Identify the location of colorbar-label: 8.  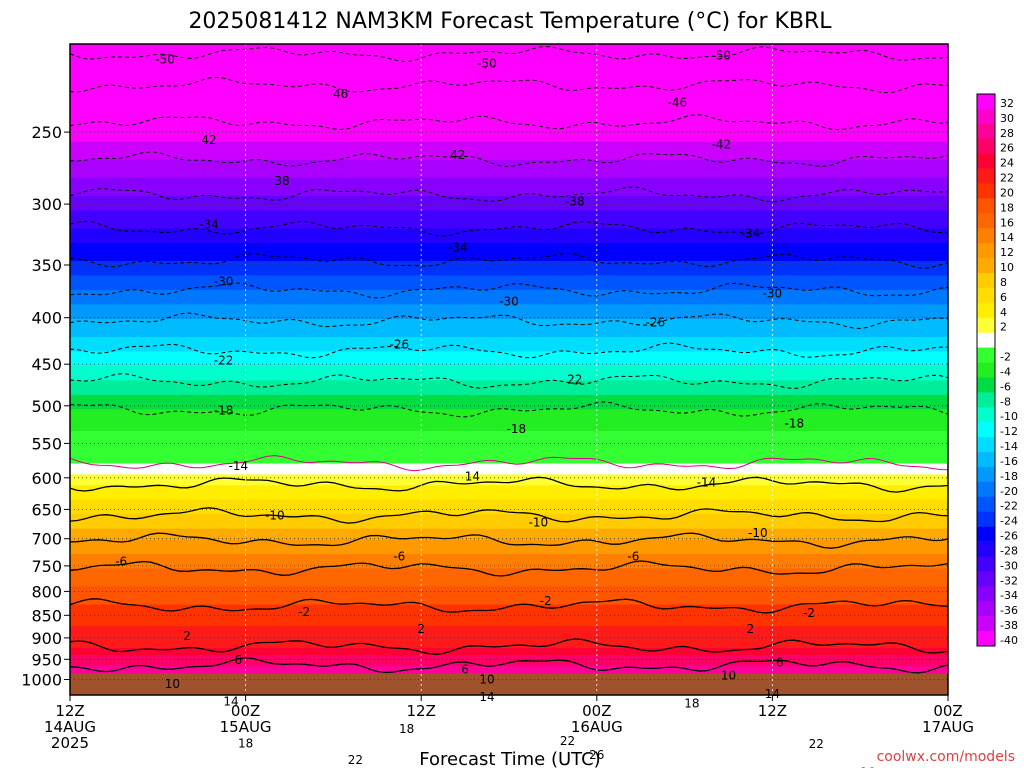
(1003, 282).